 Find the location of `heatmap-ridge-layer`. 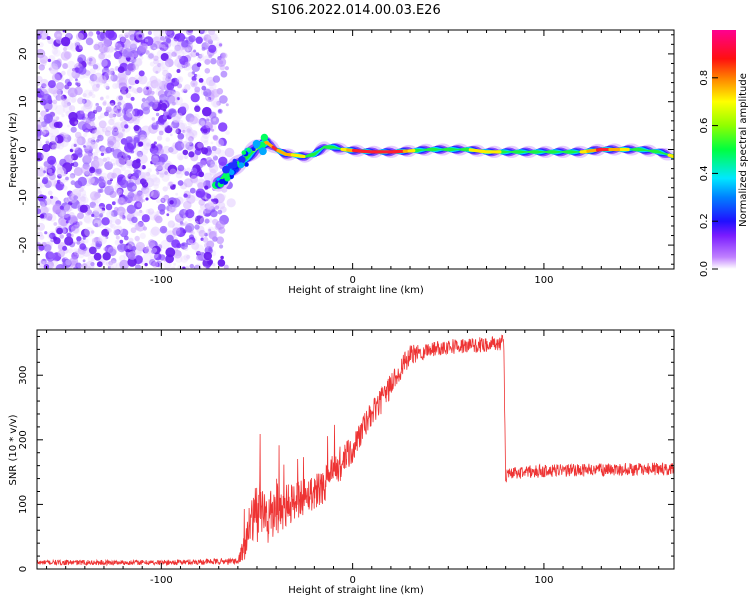

heatmap-ridge-layer is located at coordinates (442, 162).